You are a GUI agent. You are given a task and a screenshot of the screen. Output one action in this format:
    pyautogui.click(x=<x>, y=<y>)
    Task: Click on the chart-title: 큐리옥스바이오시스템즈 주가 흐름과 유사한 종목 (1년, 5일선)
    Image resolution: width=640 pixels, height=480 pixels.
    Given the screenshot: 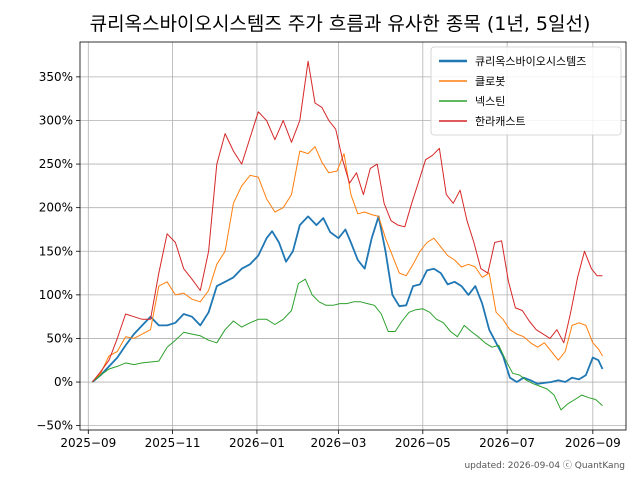 What is the action you would take?
    pyautogui.click(x=340, y=24)
    